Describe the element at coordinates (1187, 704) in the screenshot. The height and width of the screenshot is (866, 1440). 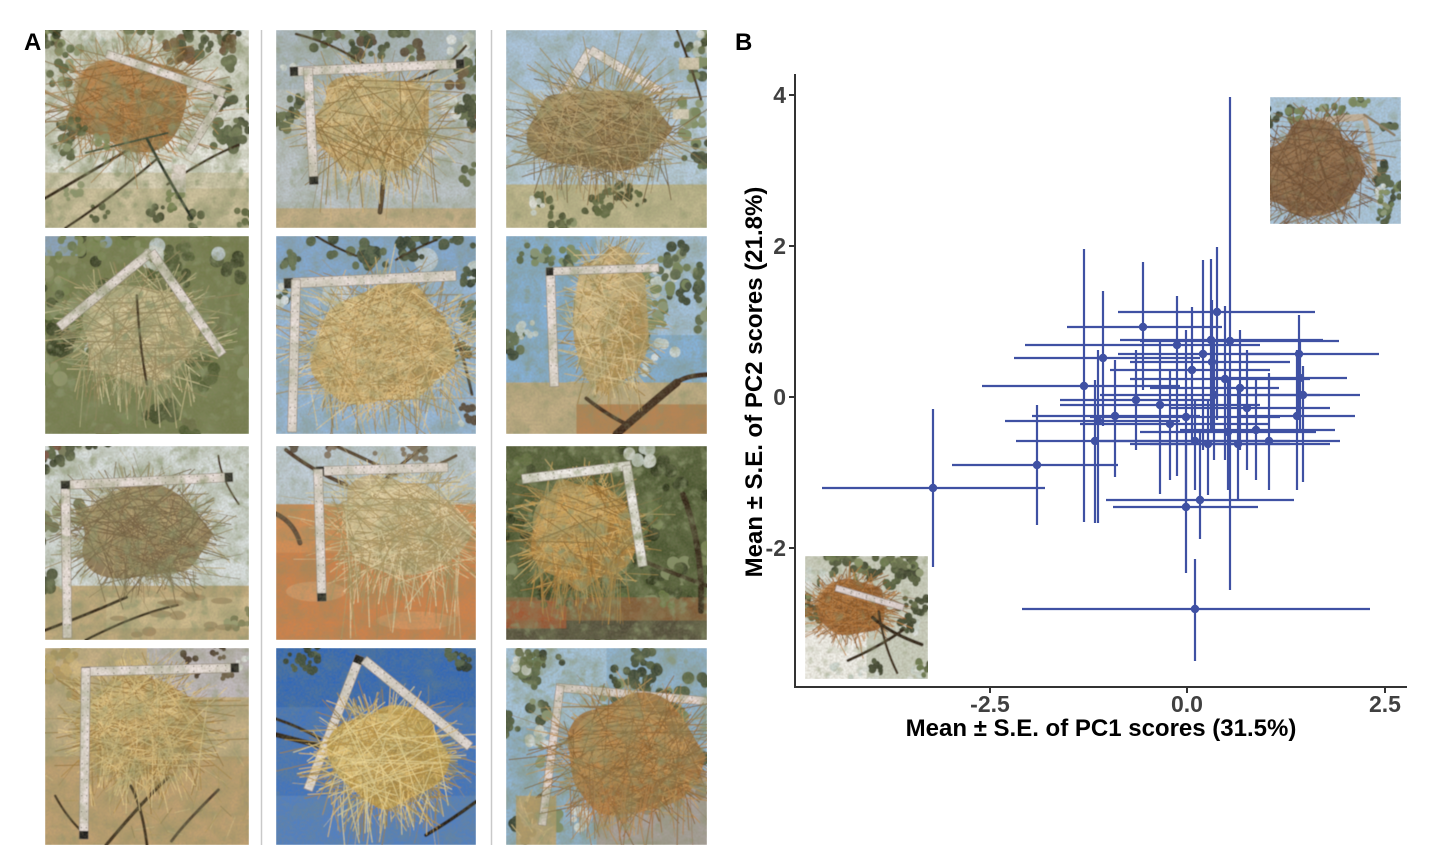
I see `svg-text: 0.0` at that location.